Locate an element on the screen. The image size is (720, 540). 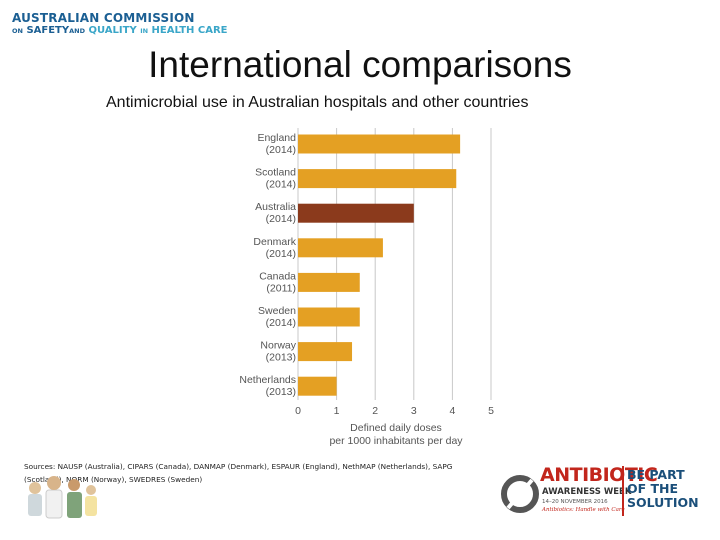
category-label-country: Netherlands is located at coordinates (267, 380).